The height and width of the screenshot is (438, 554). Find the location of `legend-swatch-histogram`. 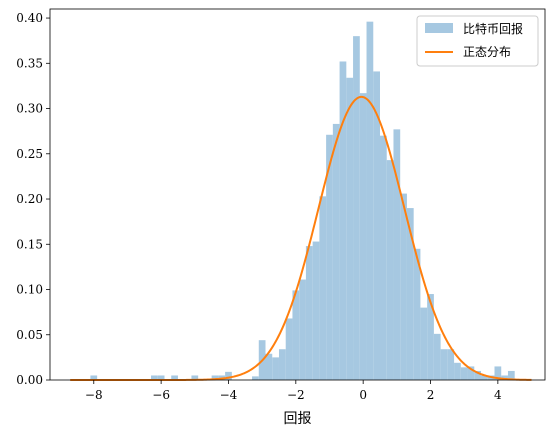

legend-swatch-histogram is located at coordinates (439, 28).